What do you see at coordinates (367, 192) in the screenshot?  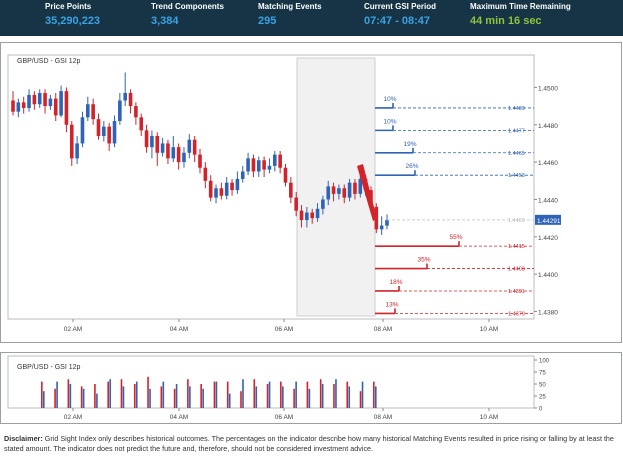 I see `trend-arrow` at bounding box center [367, 192].